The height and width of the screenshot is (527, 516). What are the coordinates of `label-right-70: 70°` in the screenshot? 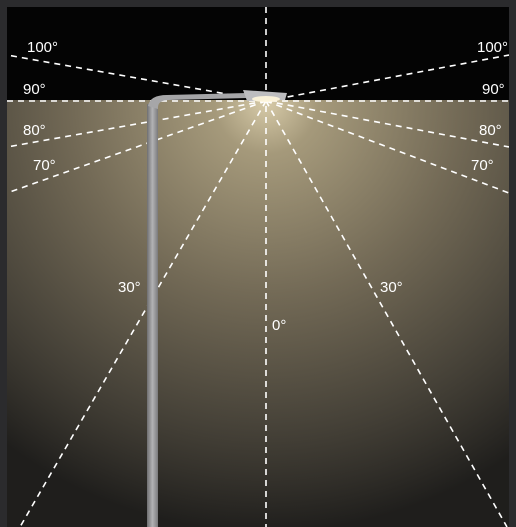 It's located at (482, 165).